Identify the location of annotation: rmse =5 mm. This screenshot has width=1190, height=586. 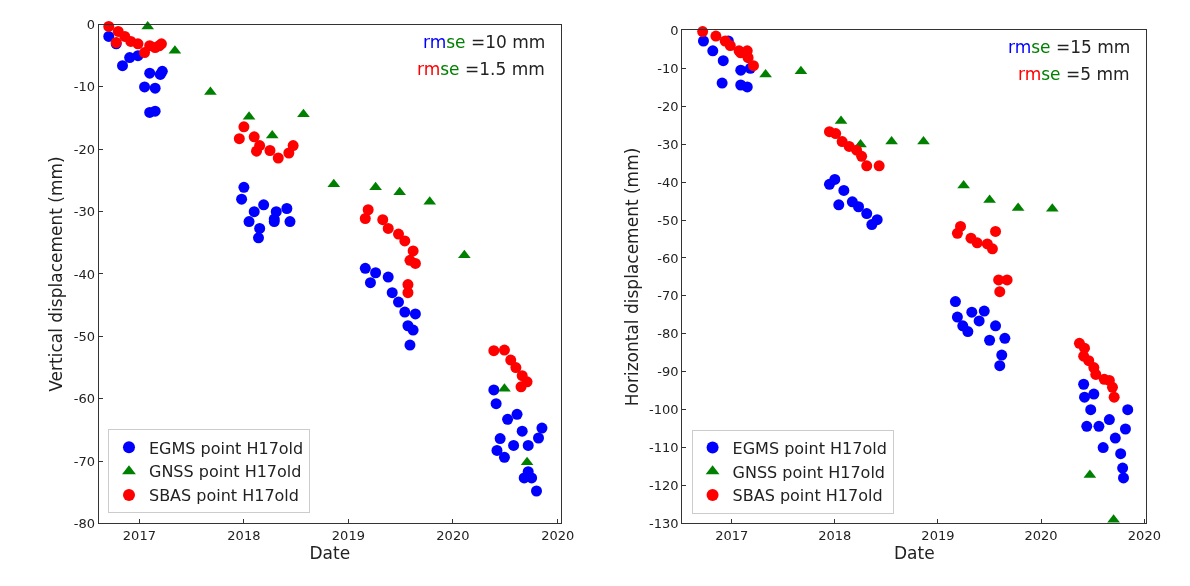
(1074, 74).